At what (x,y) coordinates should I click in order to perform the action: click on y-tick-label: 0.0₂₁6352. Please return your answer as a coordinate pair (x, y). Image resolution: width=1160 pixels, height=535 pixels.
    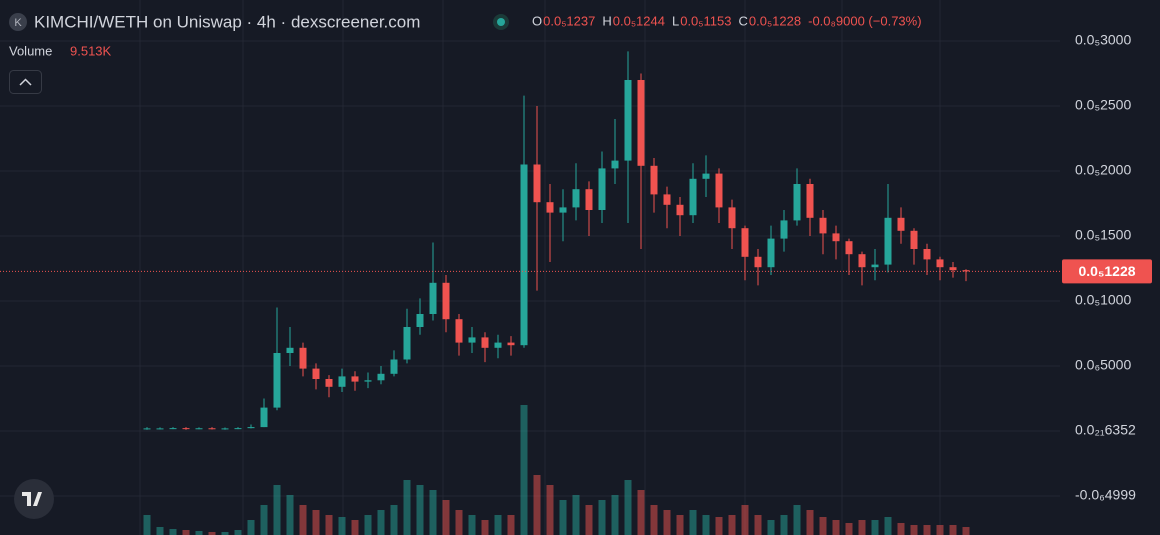
    Looking at the image, I should click on (1105, 430).